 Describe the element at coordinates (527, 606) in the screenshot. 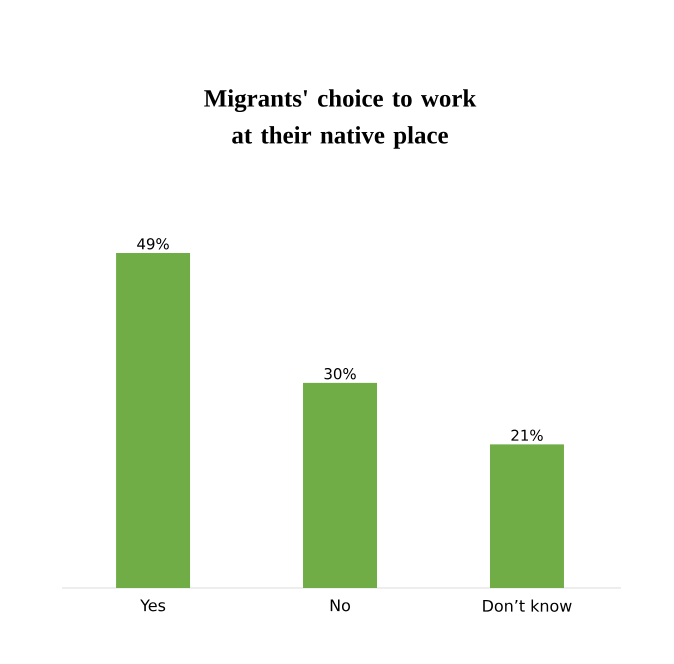

I see `x-tick-label: Don’t know` at that location.